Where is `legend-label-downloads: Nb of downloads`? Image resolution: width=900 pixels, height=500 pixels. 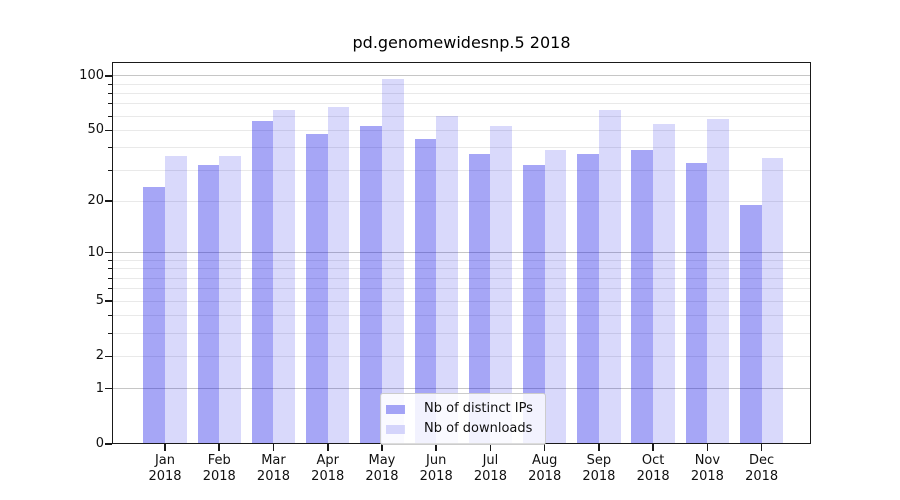
legend-label-downloads: Nb of downloads is located at coordinates (478, 428).